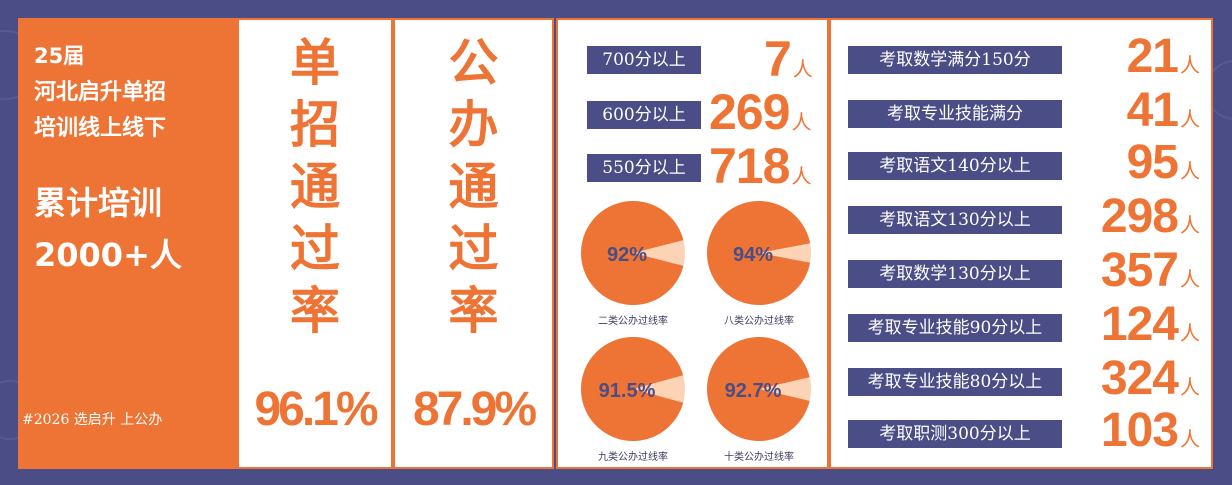 The width and height of the screenshot is (1232, 485). What do you see at coordinates (100, 92) in the screenshot?
I see `school-name: 河北启升单招` at bounding box center [100, 92].